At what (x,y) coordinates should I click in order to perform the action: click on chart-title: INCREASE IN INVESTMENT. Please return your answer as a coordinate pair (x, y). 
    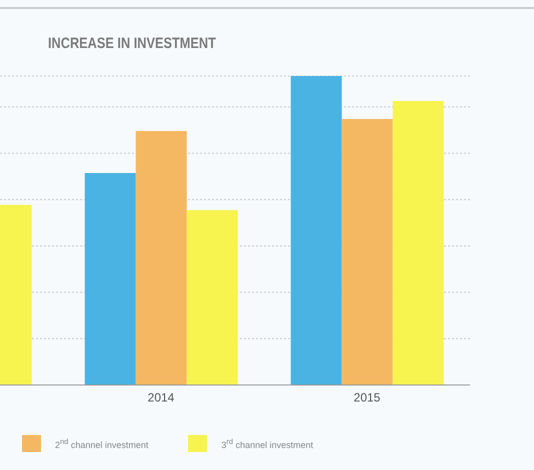
    Looking at the image, I should click on (132, 43).